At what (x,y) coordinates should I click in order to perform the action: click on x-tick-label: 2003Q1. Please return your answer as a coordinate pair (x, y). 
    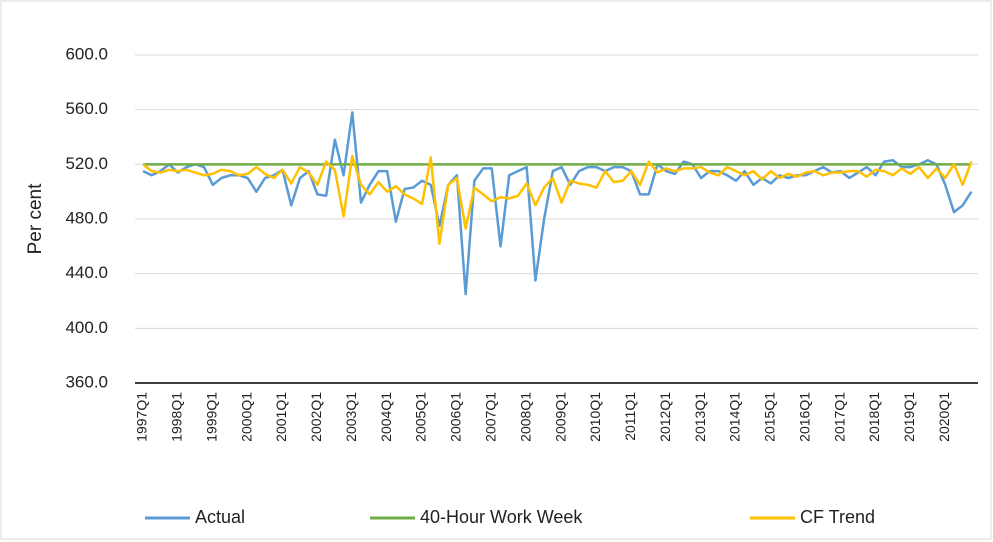
    Looking at the image, I should click on (351, 417).